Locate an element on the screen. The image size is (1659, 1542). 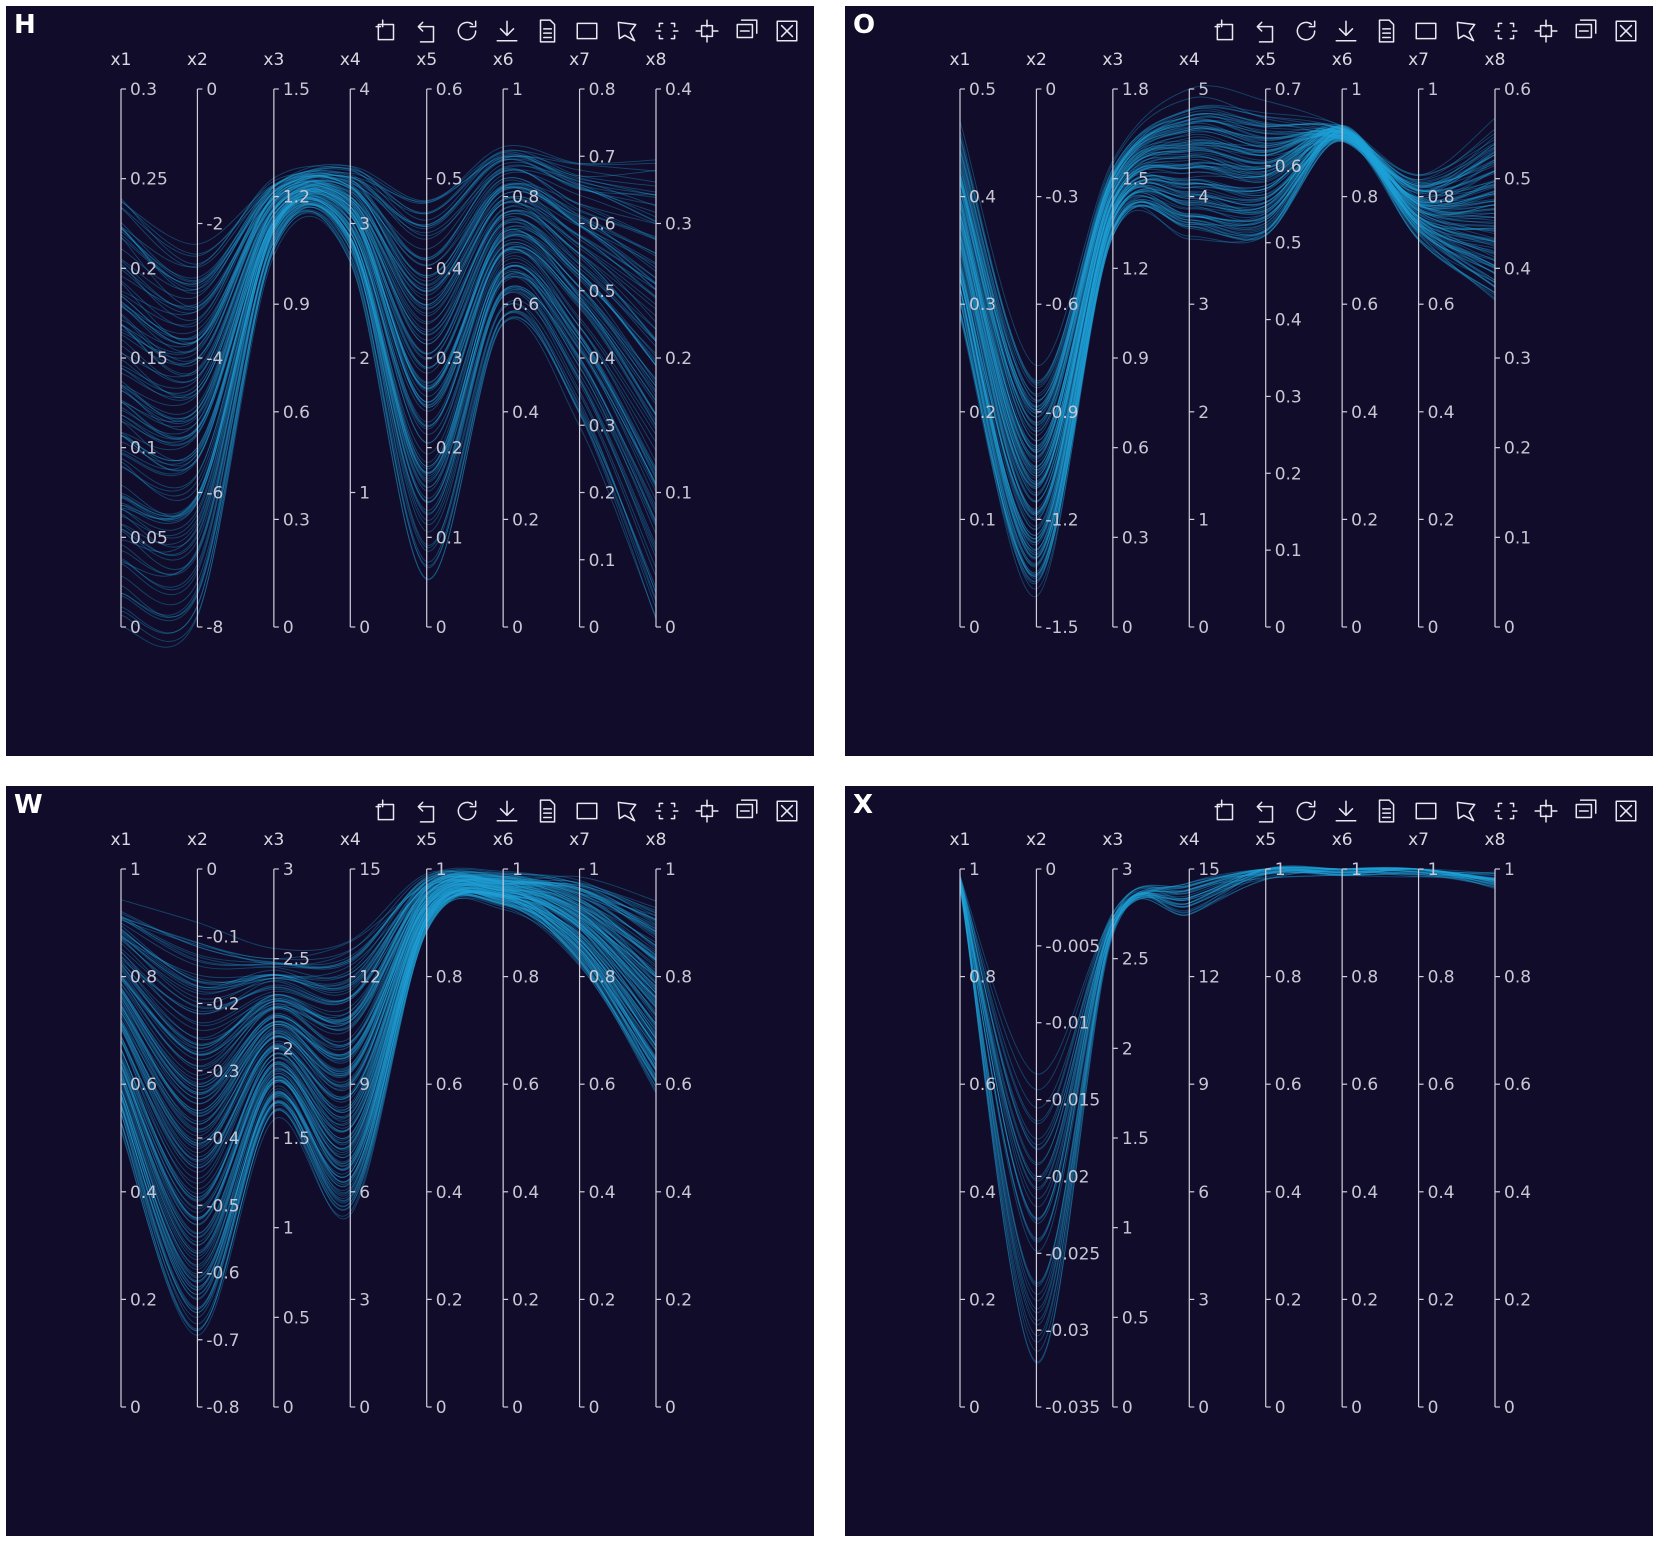
axis-x5: x5 0 0.1 0.2 0.3 0.4 0.5 0.6 0.7 is located at coordinates (1278, 344).